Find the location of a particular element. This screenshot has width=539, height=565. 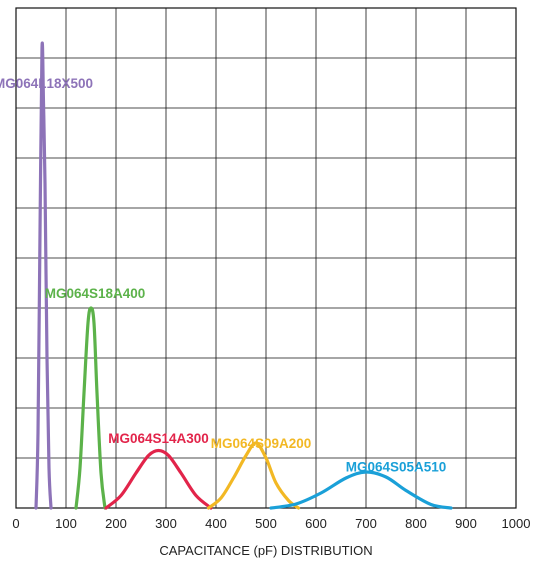

series-curve-mg064s14a300 is located at coordinates (158, 479).